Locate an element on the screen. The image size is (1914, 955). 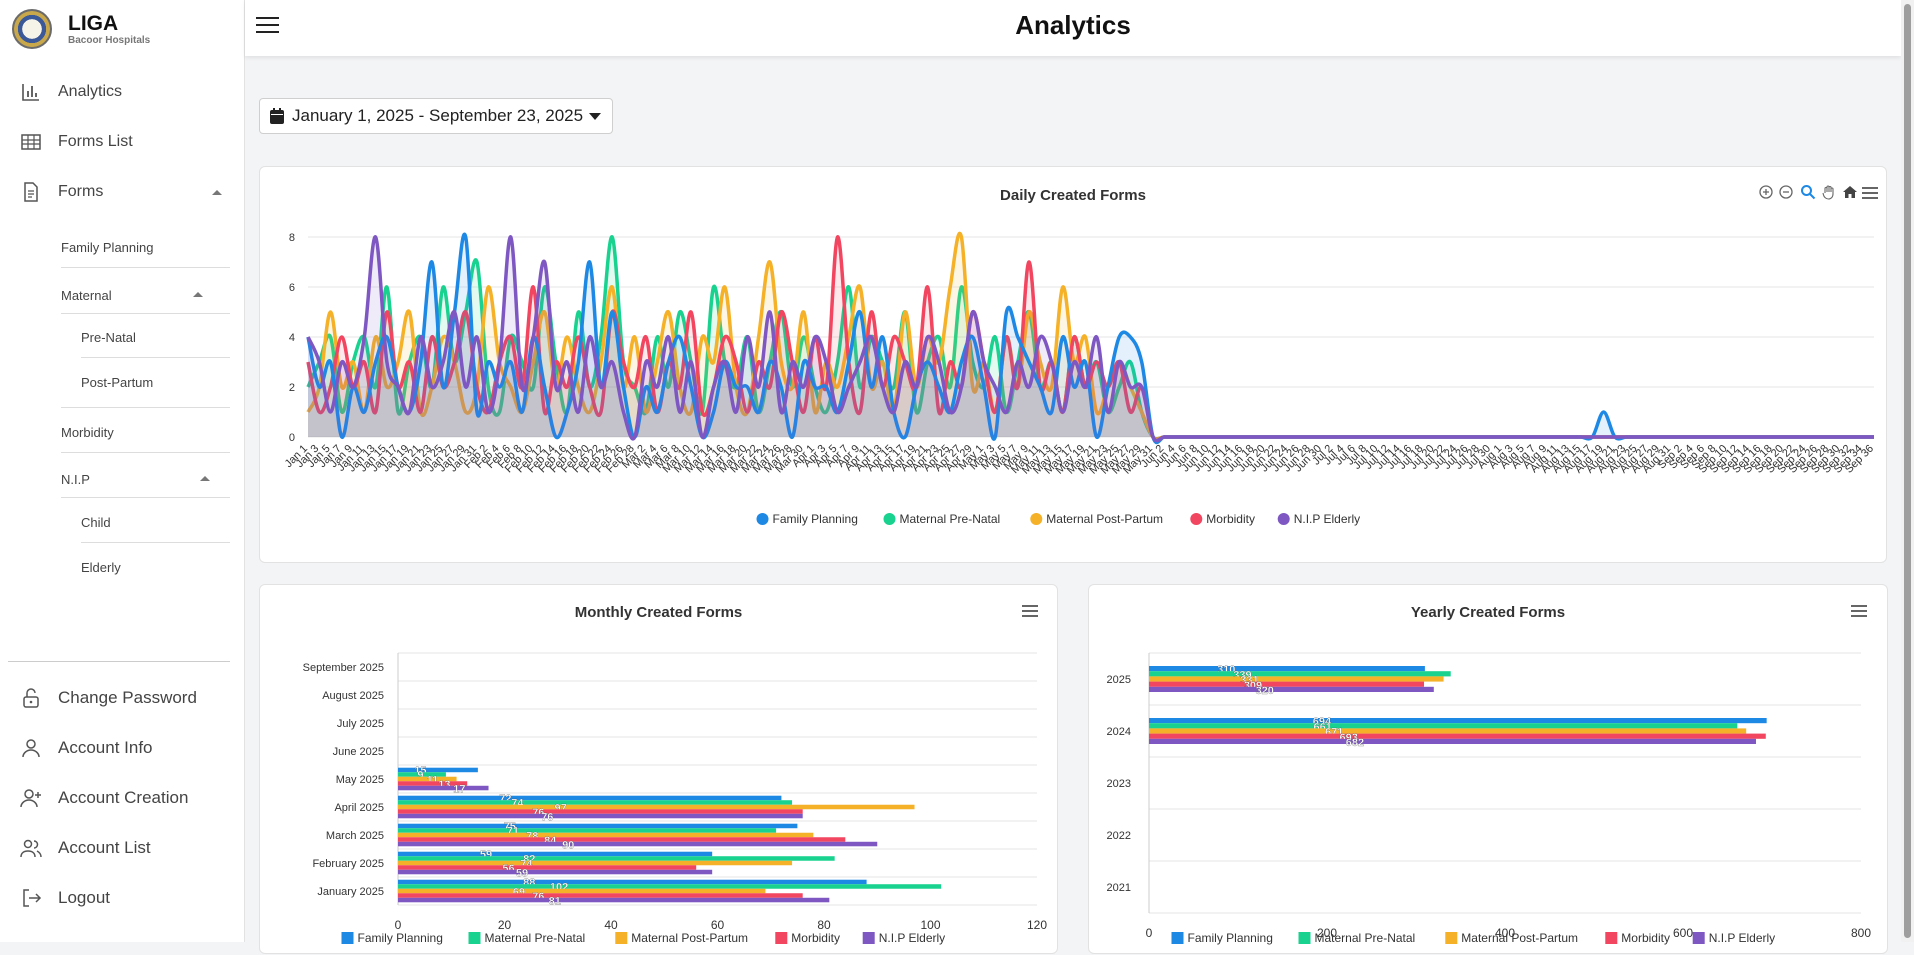
sidebar-item-forms: Forms is located at coordinates (122, 192).